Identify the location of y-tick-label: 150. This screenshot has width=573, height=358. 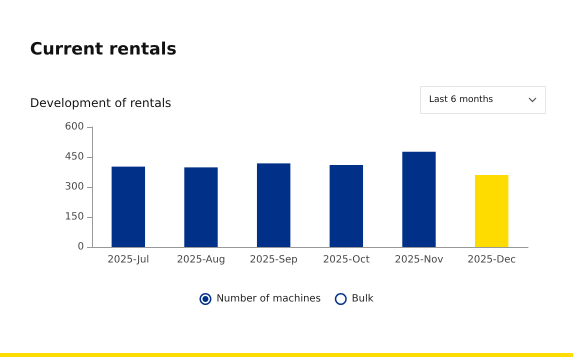
(74, 217).